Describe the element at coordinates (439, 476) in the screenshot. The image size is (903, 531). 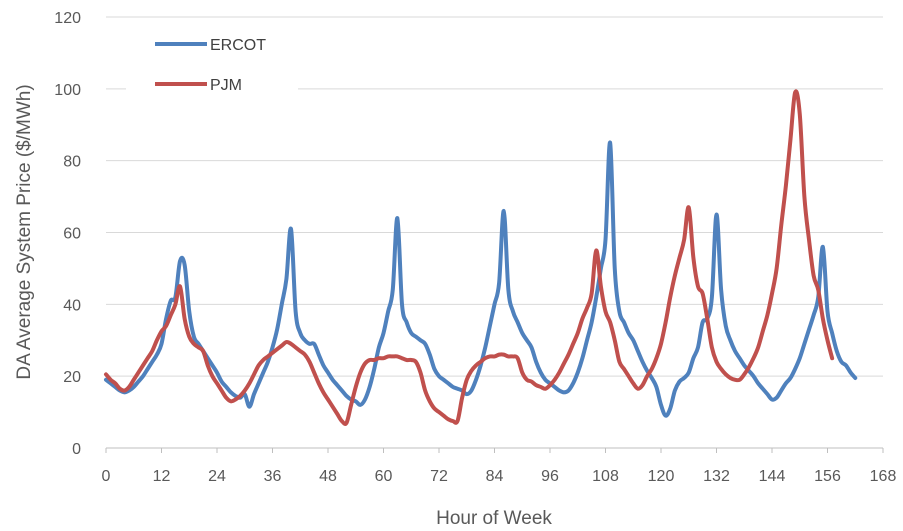
I see `x-tick-label: 72` at that location.